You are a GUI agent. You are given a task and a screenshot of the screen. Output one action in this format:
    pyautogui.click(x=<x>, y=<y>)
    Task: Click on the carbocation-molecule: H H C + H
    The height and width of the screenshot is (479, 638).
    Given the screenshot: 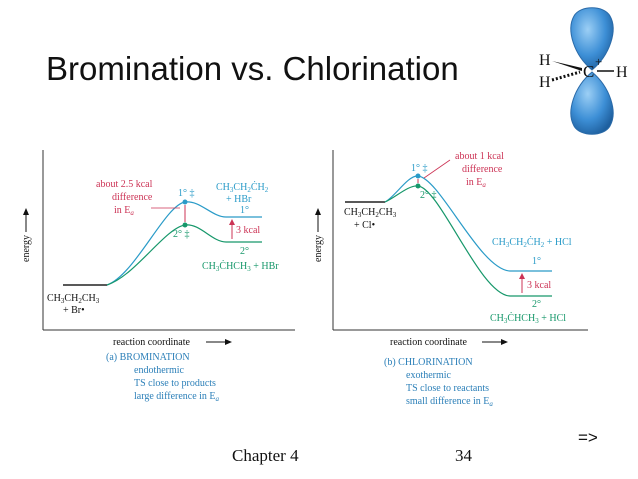 What is the action you would take?
    pyautogui.click(x=583, y=71)
    